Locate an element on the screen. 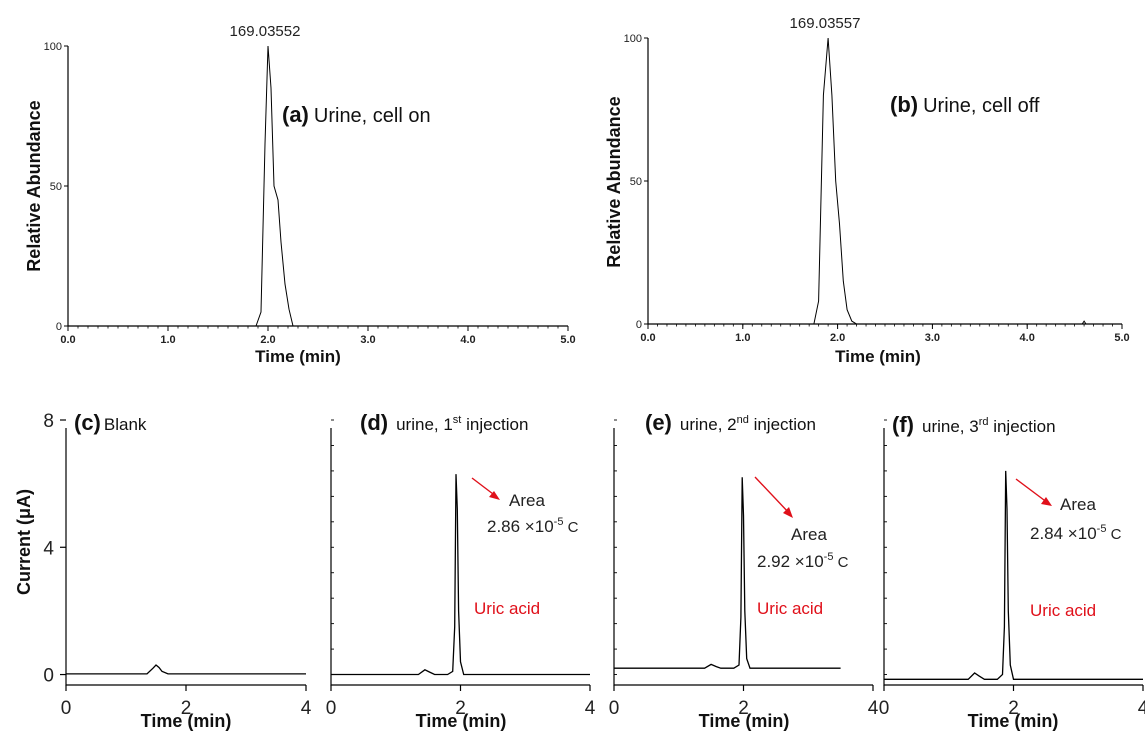  panel-letter-a: (a) is located at coordinates (295, 114).